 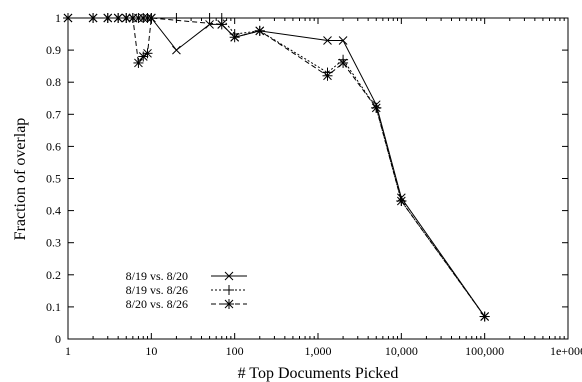 I want to click on y-tick-label: 0, so click(x=58, y=339).